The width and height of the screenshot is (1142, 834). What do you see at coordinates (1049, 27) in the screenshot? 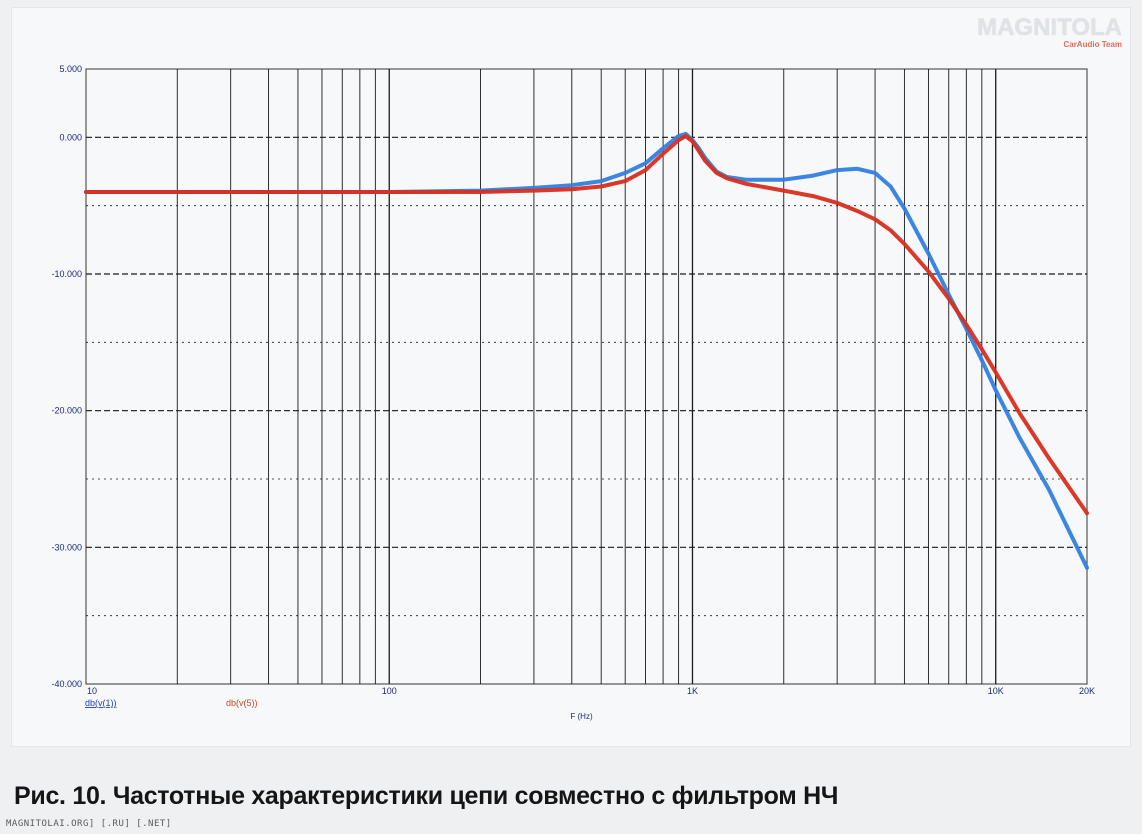
I see `watermark-brand: MAGNITOLA` at bounding box center [1049, 27].